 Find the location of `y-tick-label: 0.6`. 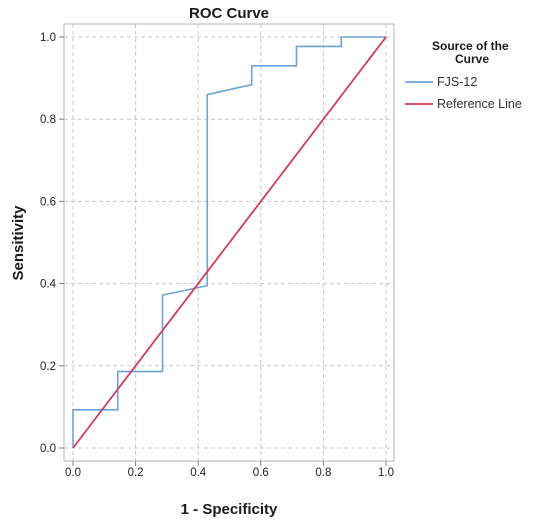

y-tick-label: 0.6 is located at coordinates (48, 202).